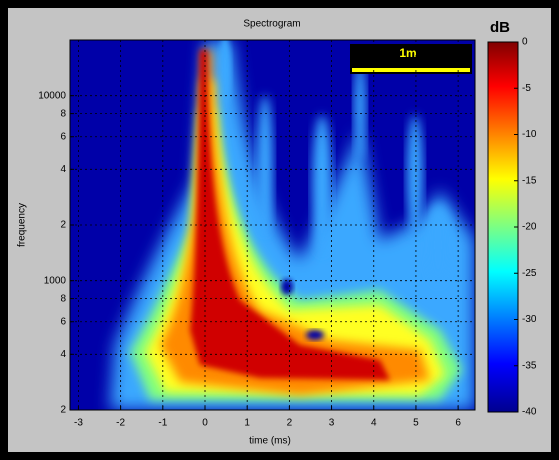 This screenshot has width=559, height=460. Describe the element at coordinates (270, 441) in the screenshot. I see `x-axis-label: time (ms)` at that location.